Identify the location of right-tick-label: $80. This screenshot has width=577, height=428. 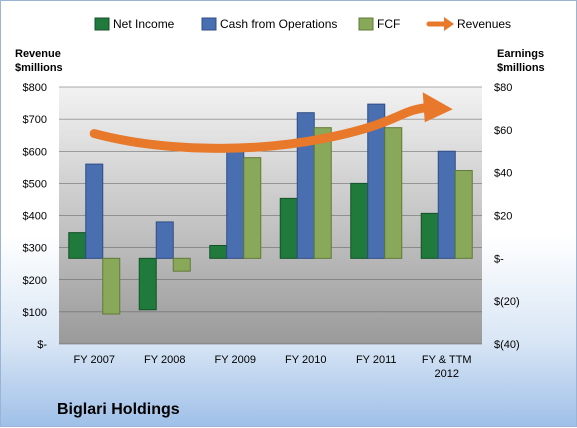
(503, 88).